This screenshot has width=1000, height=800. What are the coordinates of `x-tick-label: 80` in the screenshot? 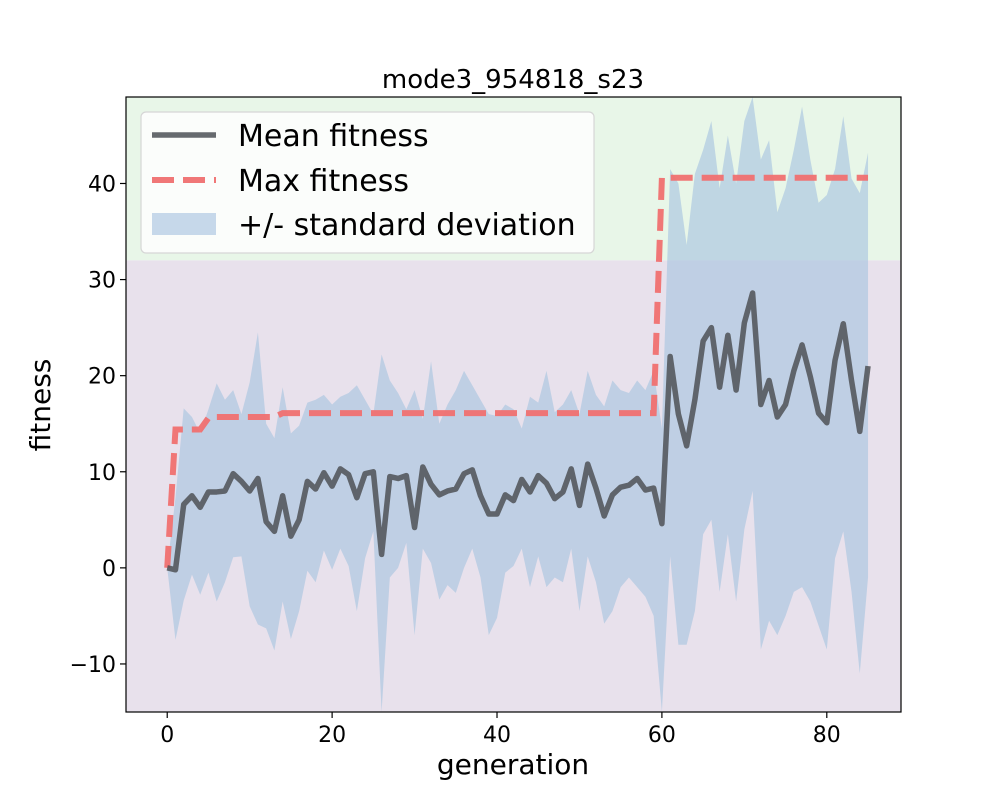 It's located at (827, 735).